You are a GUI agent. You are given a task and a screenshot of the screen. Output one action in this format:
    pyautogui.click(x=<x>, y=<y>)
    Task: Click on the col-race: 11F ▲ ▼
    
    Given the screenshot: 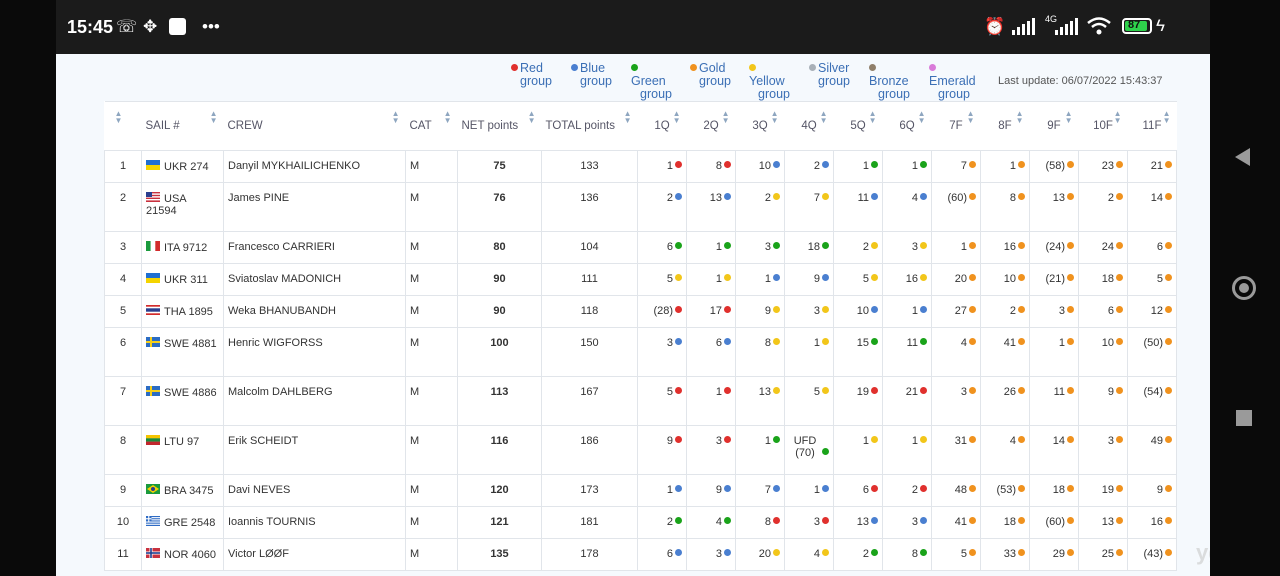 What is the action you would take?
    pyautogui.click(x=1152, y=126)
    